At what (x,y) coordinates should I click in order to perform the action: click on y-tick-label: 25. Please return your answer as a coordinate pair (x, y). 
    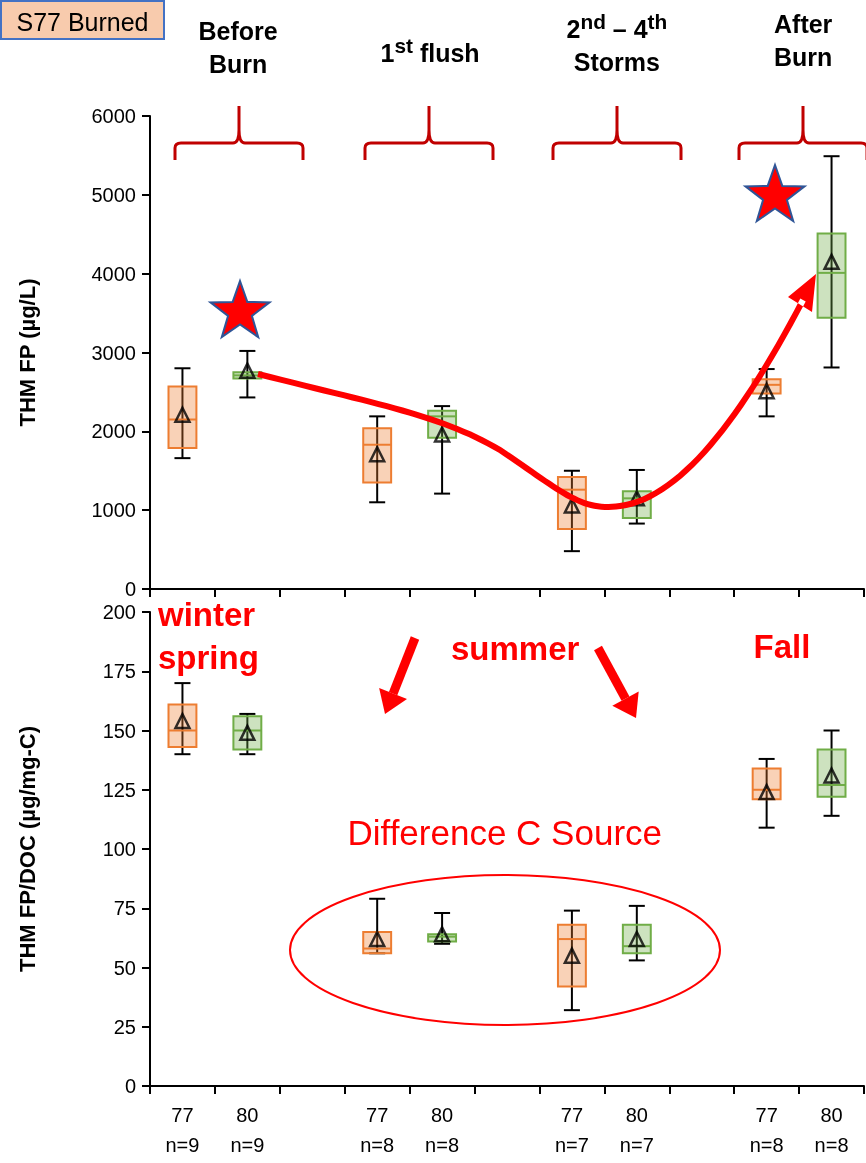
    Looking at the image, I should click on (124, 1026).